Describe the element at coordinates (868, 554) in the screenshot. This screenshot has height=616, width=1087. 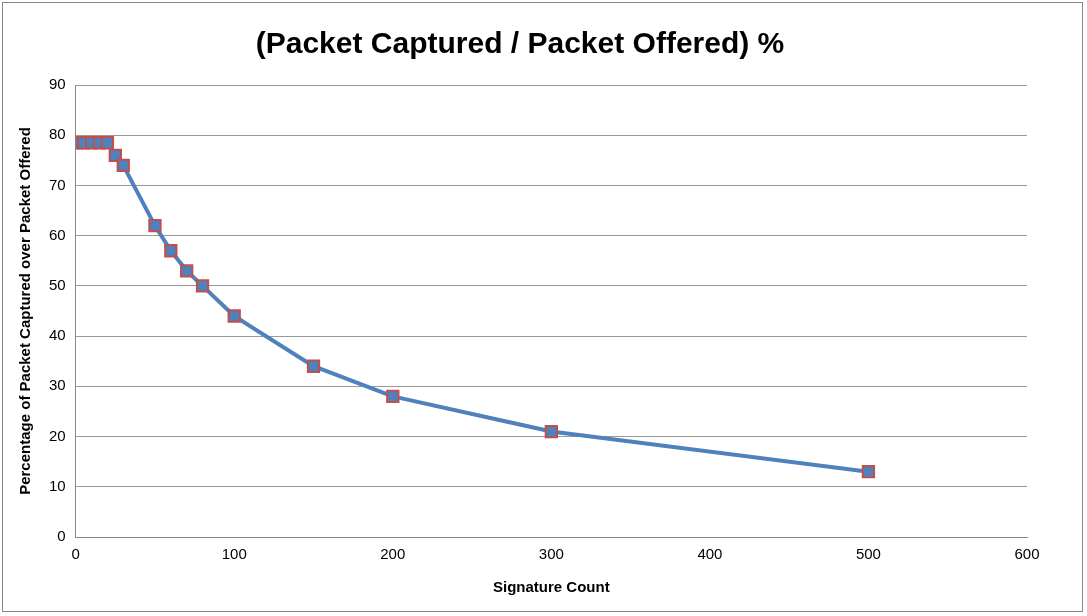
I see `x-tick-label: 500` at that location.